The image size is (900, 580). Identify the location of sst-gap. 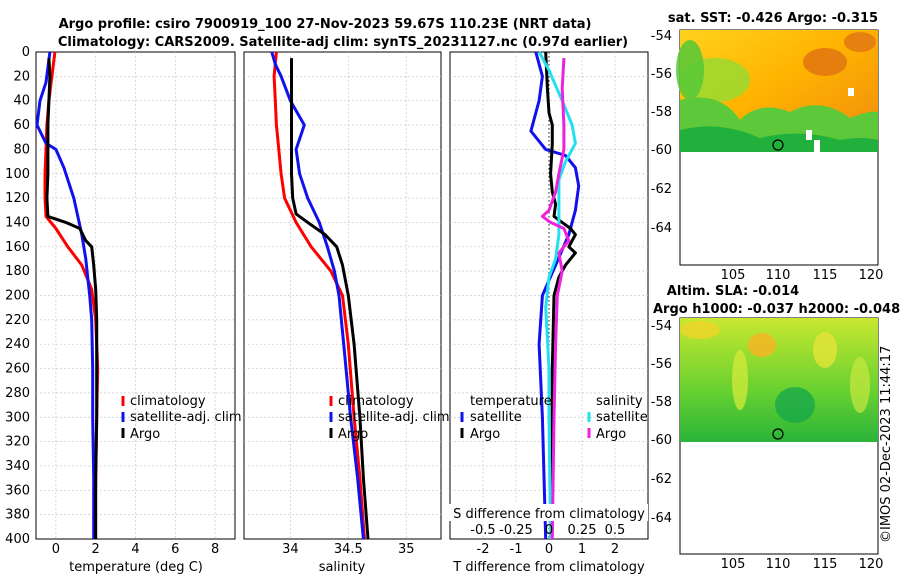
(809, 135).